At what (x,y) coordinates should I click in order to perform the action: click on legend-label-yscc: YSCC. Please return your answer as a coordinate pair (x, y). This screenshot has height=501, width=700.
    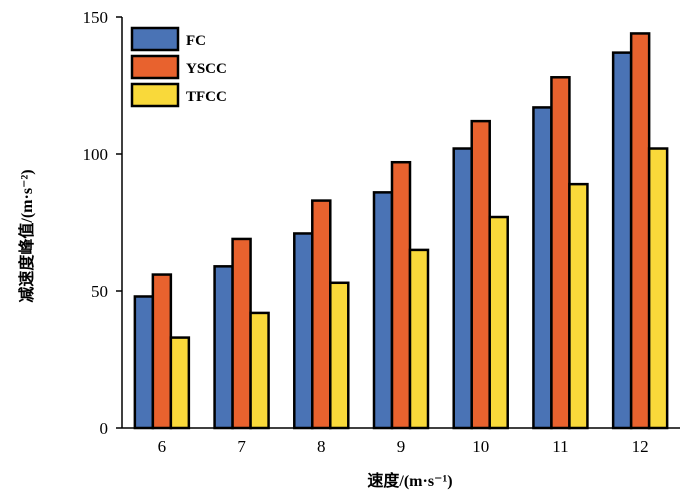
    Looking at the image, I should click on (206, 69).